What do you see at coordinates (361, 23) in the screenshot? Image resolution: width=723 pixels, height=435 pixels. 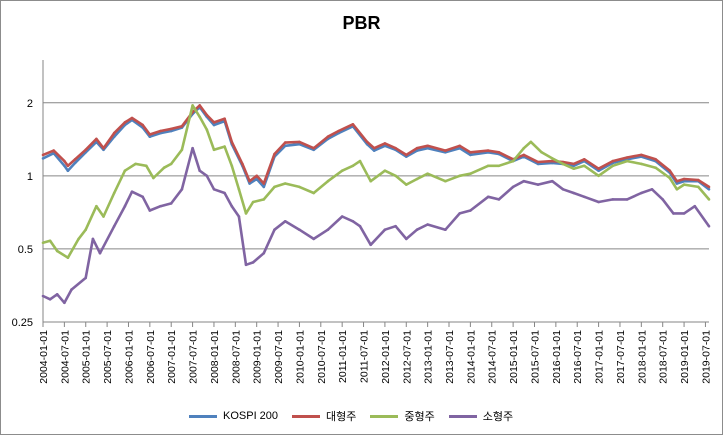 I see `chart-title: PBR` at bounding box center [361, 23].